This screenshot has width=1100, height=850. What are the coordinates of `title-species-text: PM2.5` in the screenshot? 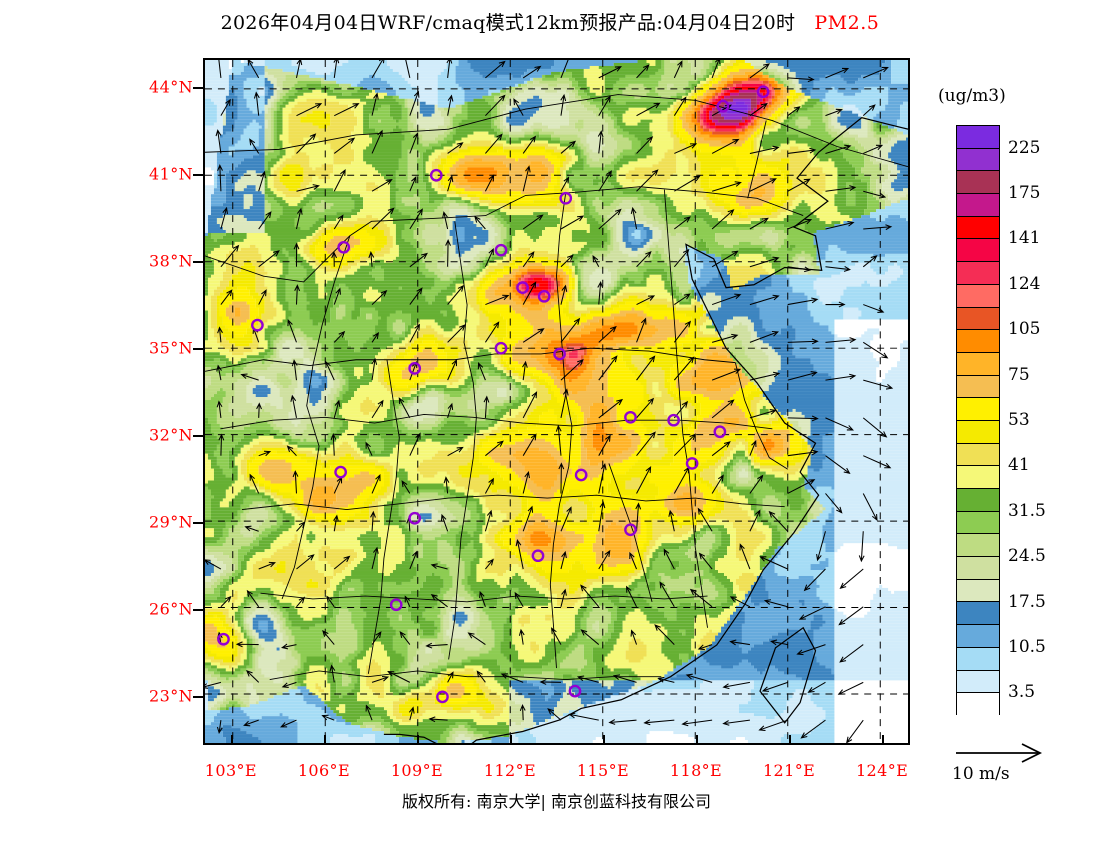 It's located at (847, 23).